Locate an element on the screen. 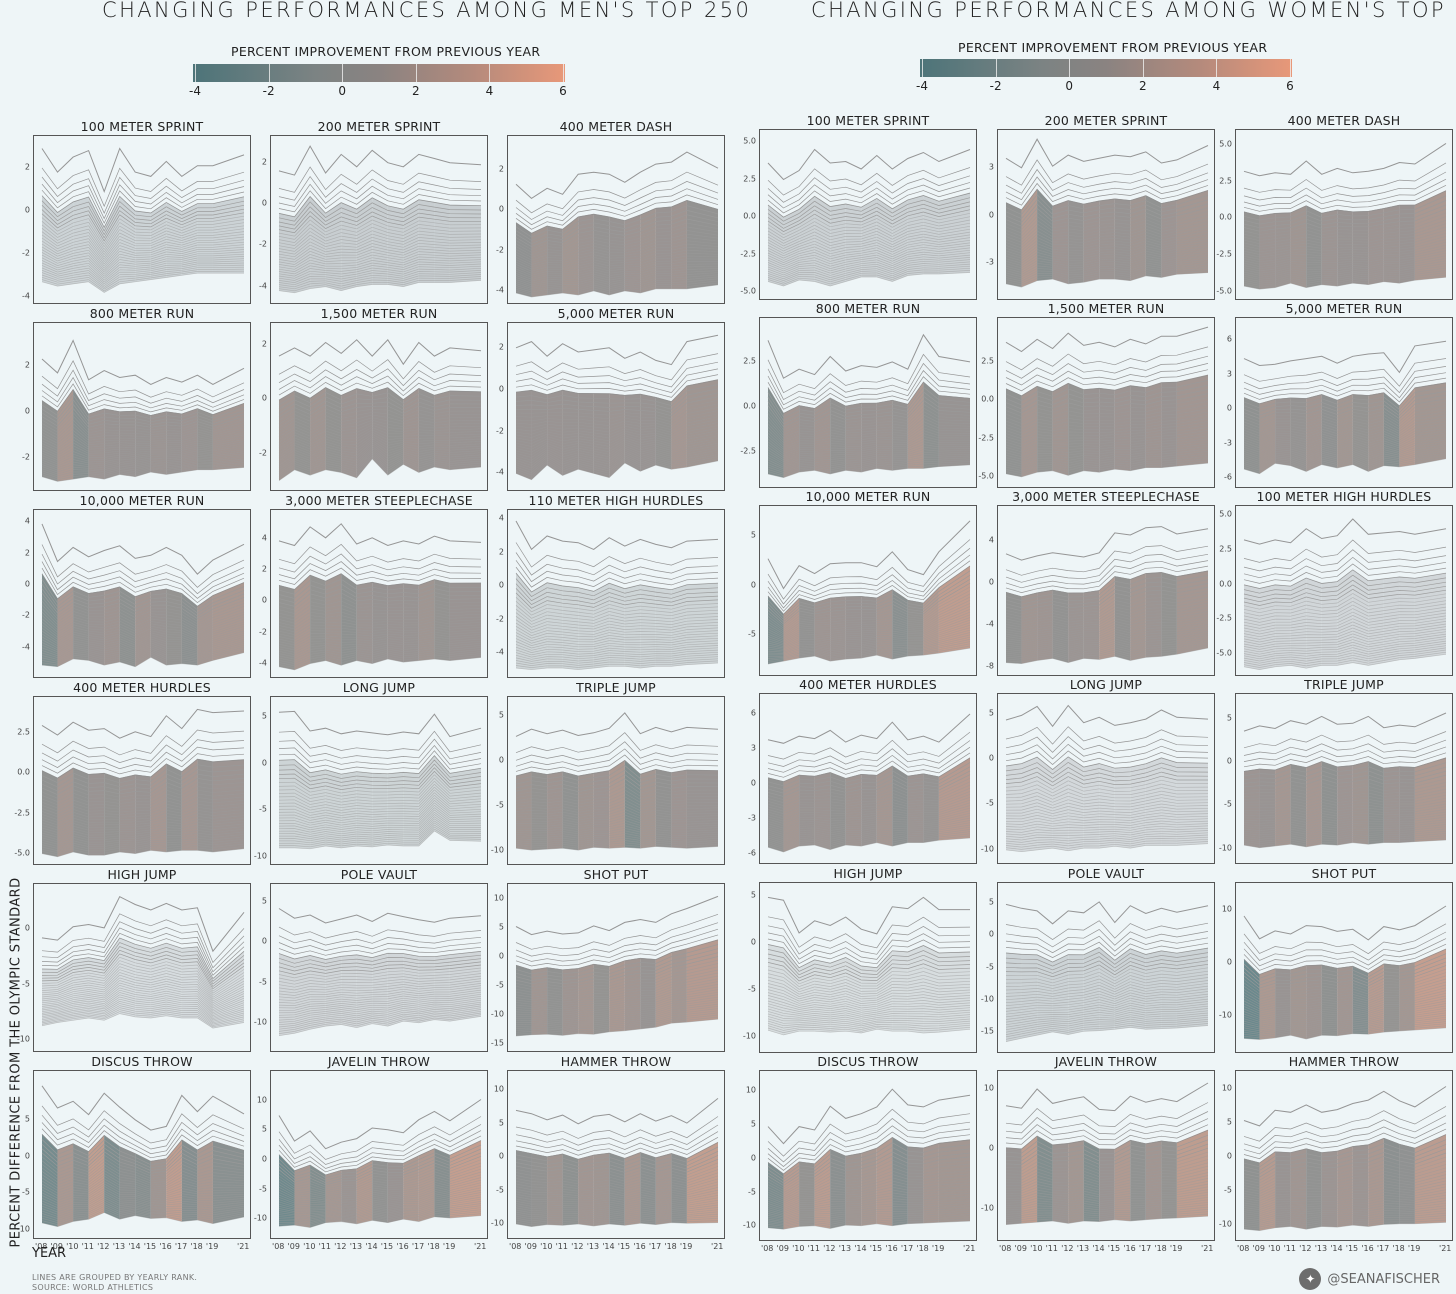 This screenshot has height=1294, width=1456. women-x-tick-label: '13 is located at coordinates (845, 1248).